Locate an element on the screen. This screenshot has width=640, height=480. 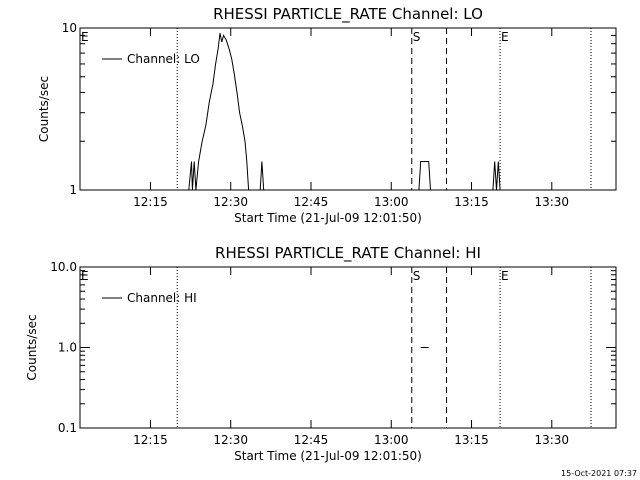
legend-label: Channel: LO is located at coordinates (163, 59).